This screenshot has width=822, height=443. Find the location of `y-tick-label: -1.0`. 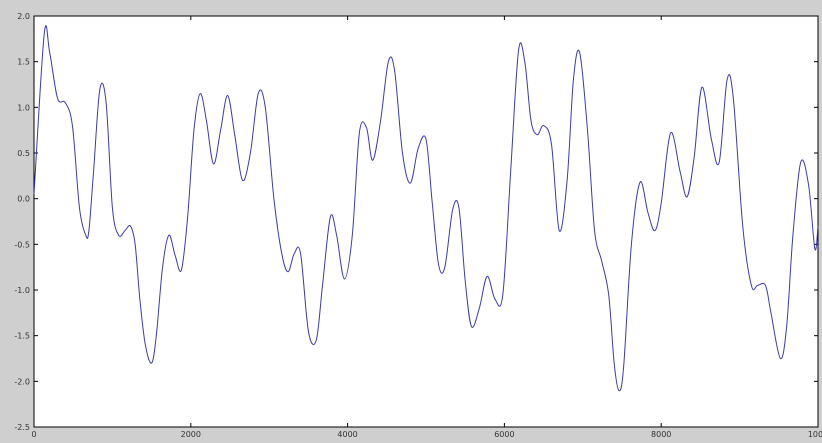

y-tick-label: -1.0 is located at coordinates (22, 290).